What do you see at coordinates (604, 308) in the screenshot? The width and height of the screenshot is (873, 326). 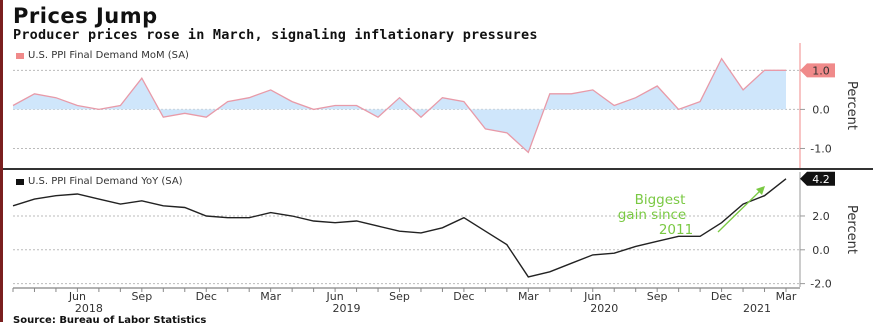 I see `xtick-year-label: 2020` at bounding box center [604, 308].